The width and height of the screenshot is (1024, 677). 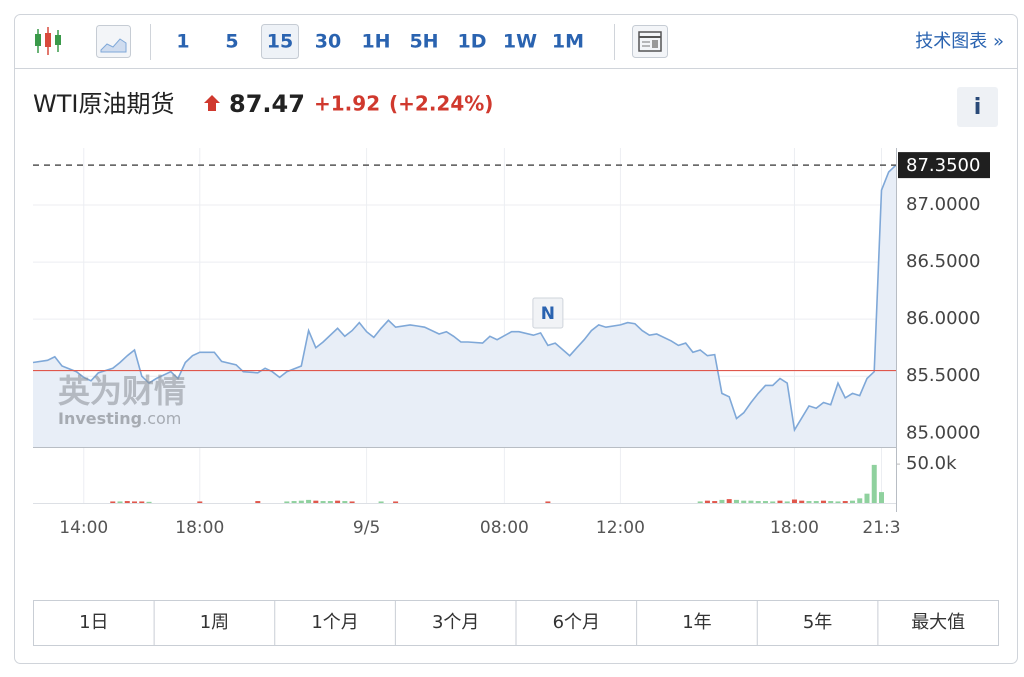 What do you see at coordinates (520, 42) in the screenshot?
I see `interval-button: 1W` at bounding box center [520, 42].